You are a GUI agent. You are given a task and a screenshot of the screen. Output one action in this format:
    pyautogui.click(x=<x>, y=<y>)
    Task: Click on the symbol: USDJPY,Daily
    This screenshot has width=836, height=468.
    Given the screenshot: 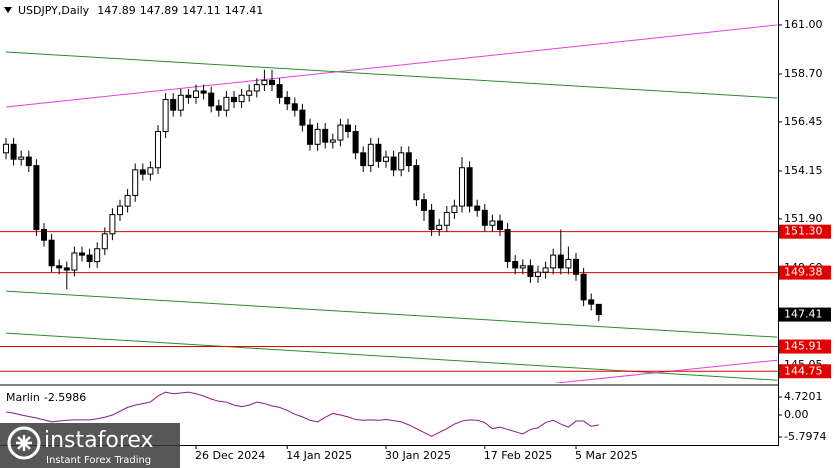 What is the action you would take?
    pyautogui.click(x=54, y=10)
    